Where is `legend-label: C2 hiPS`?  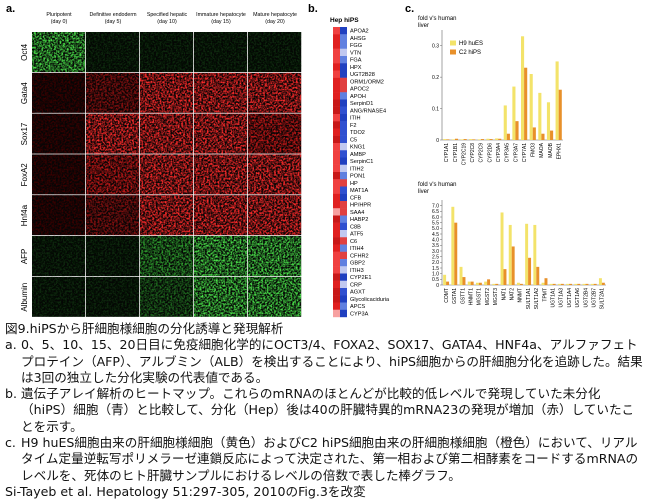
legend-label: C2 hiPS is located at coordinates (470, 53).